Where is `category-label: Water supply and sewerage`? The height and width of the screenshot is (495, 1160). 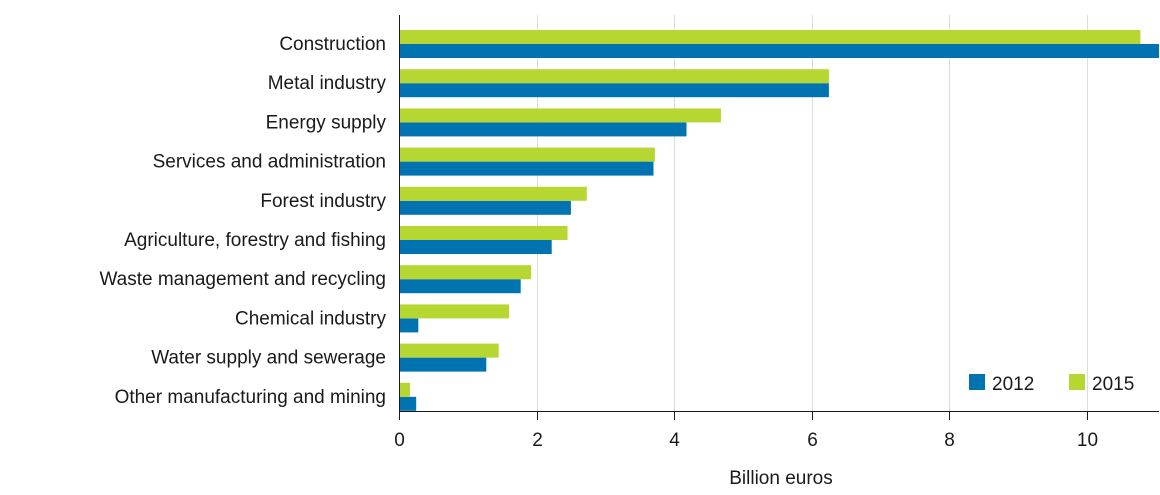 category-label: Water supply and sewerage is located at coordinates (268, 358).